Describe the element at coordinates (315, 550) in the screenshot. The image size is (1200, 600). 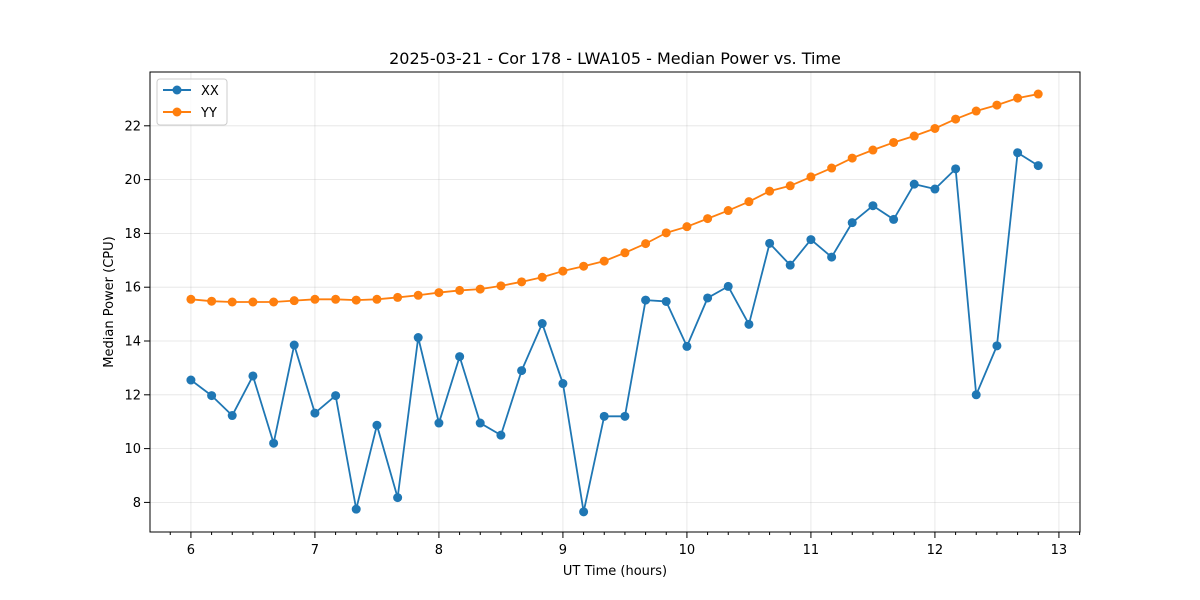
I see `x-tick-label: 7` at that location.